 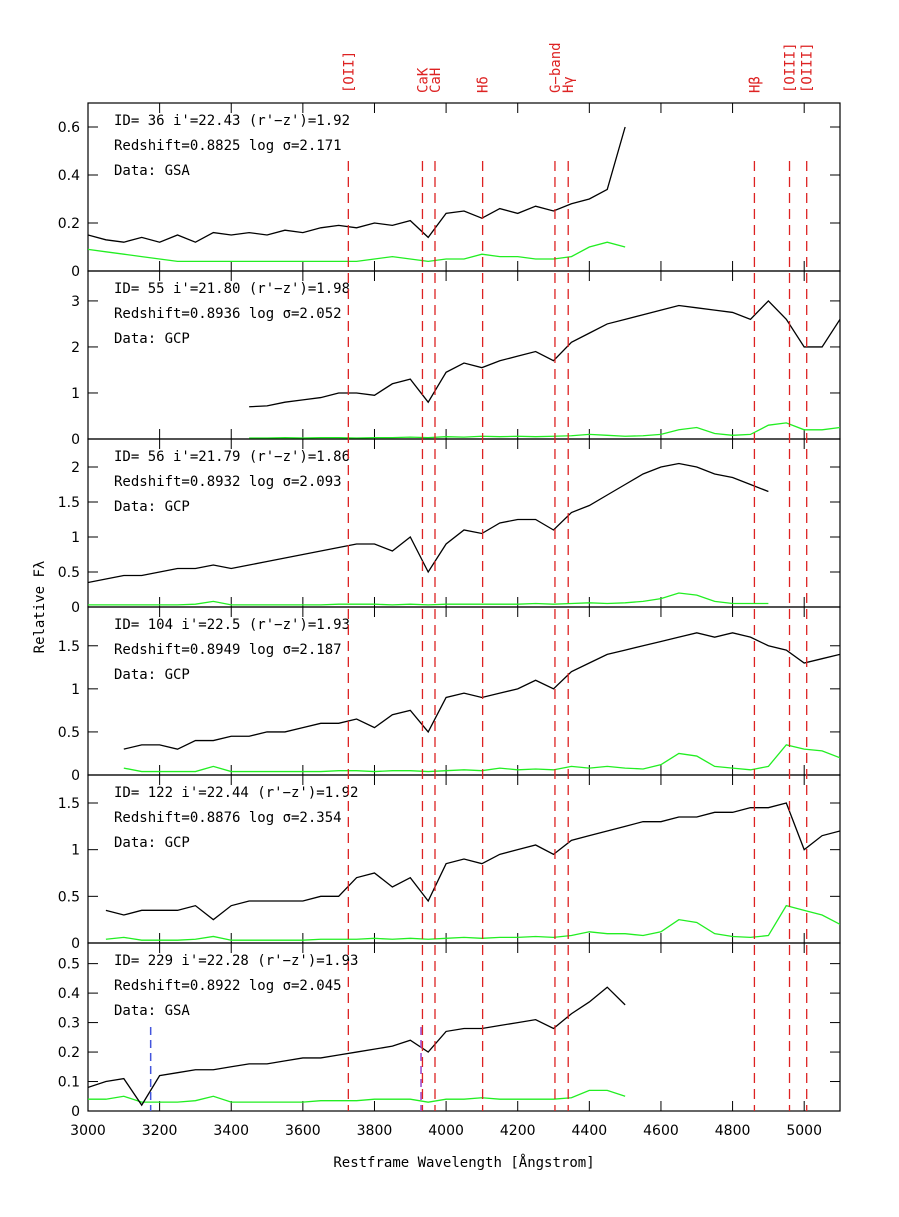 What do you see at coordinates (755, 84) in the screenshot?
I see `reference-label: Hβ` at bounding box center [755, 84].